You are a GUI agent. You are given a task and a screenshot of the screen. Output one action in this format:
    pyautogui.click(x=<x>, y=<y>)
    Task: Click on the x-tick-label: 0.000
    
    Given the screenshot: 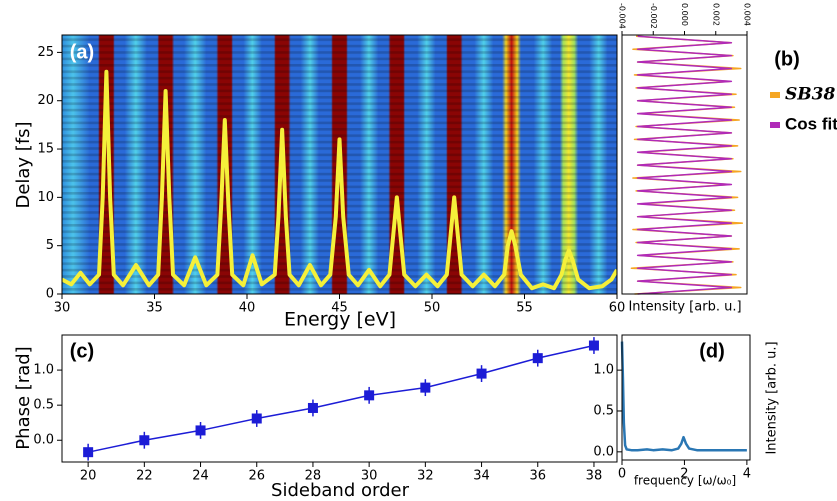 What is the action you would take?
    pyautogui.click(x=684, y=14)
    